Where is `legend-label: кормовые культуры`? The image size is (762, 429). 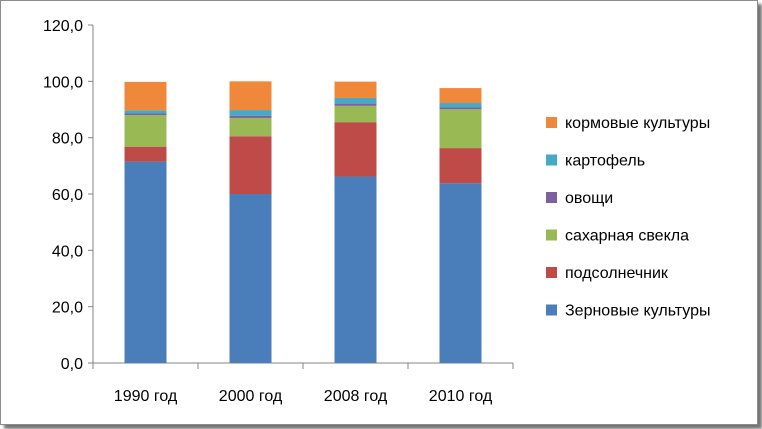
legend-label: кормовые культуры is located at coordinates (637, 123).